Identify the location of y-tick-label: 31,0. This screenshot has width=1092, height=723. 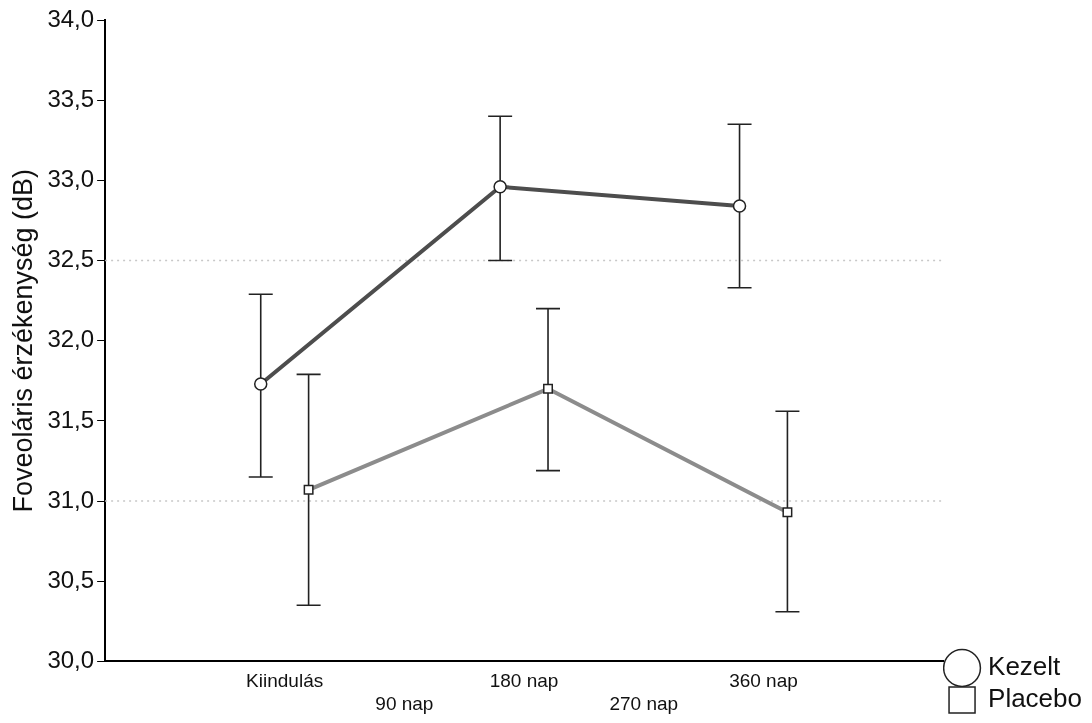
(71, 499).